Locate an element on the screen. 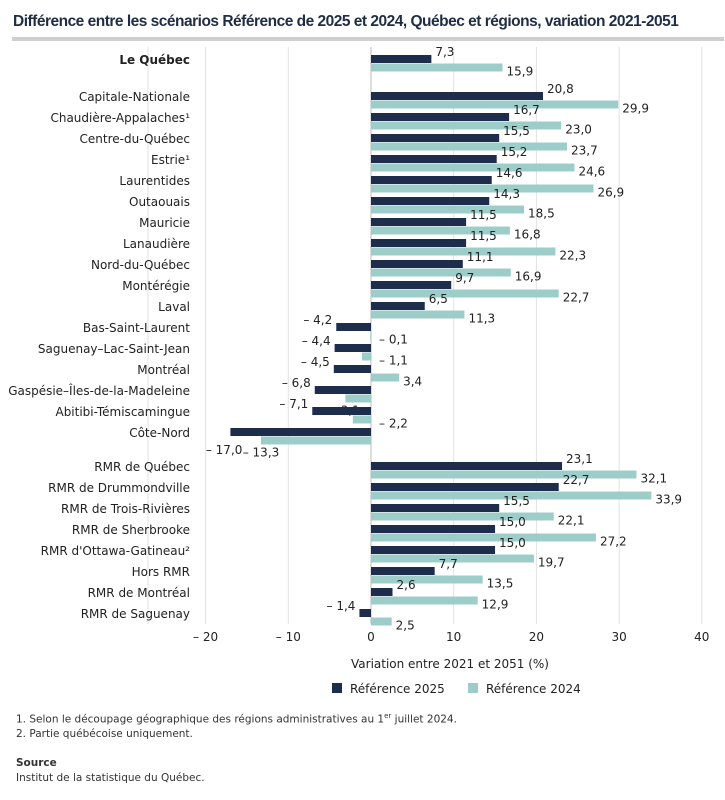 The height and width of the screenshot is (800, 725). category-label: Capitale-Nationale is located at coordinates (134, 97).